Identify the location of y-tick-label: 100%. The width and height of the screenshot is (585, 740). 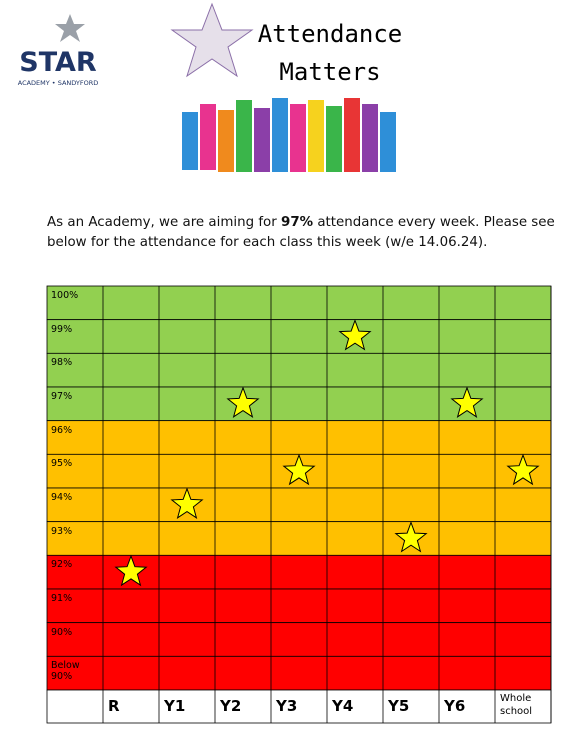
(65, 295).